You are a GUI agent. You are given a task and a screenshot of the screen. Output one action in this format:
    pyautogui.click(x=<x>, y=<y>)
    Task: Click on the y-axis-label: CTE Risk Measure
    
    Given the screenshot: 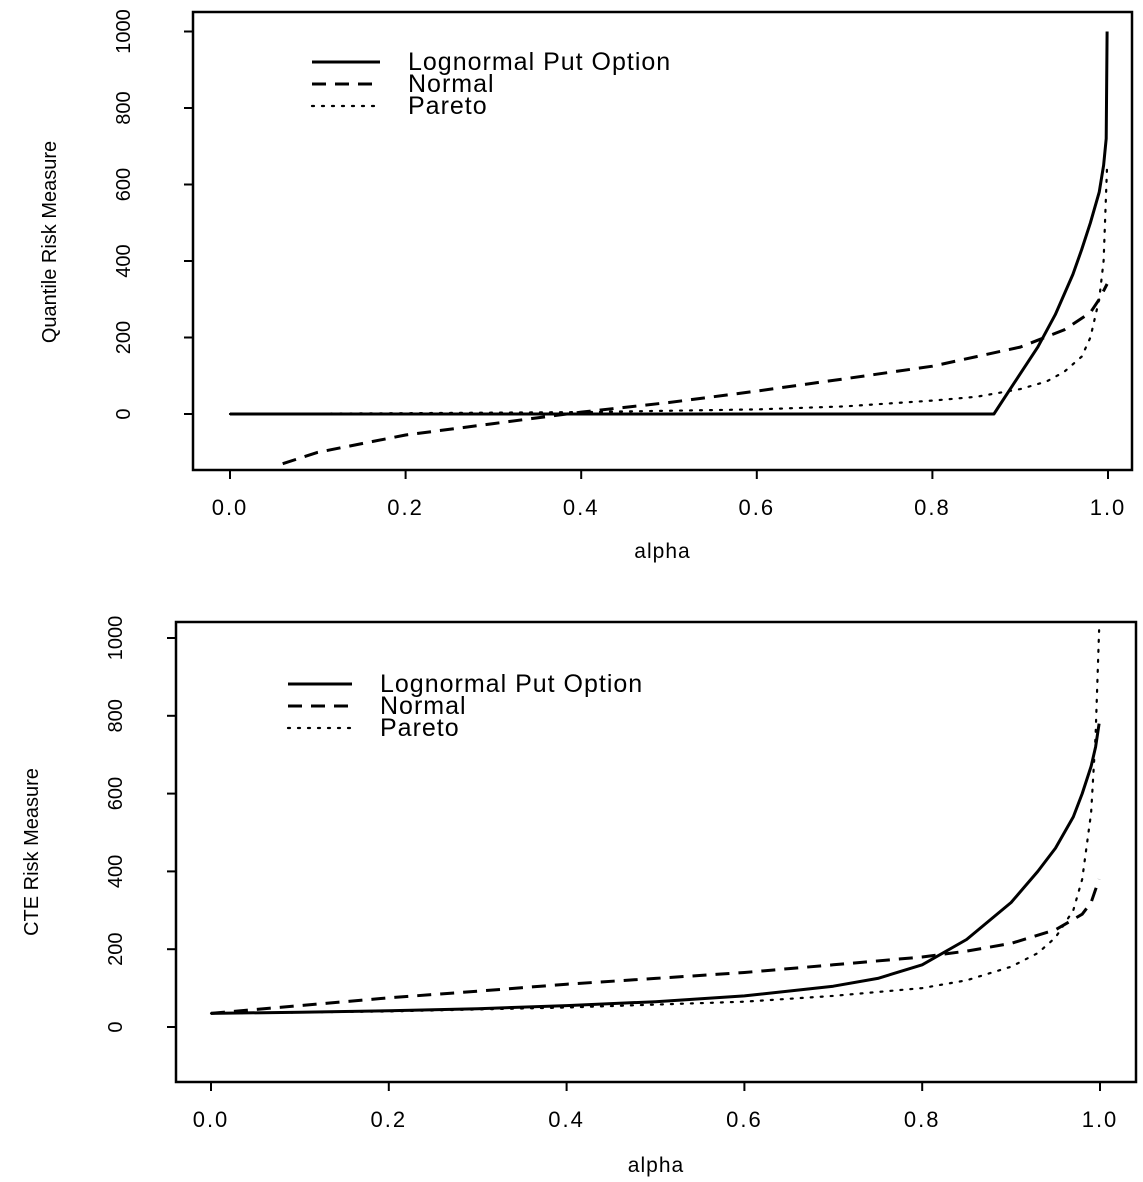 What is the action you would take?
    pyautogui.click(x=32, y=852)
    